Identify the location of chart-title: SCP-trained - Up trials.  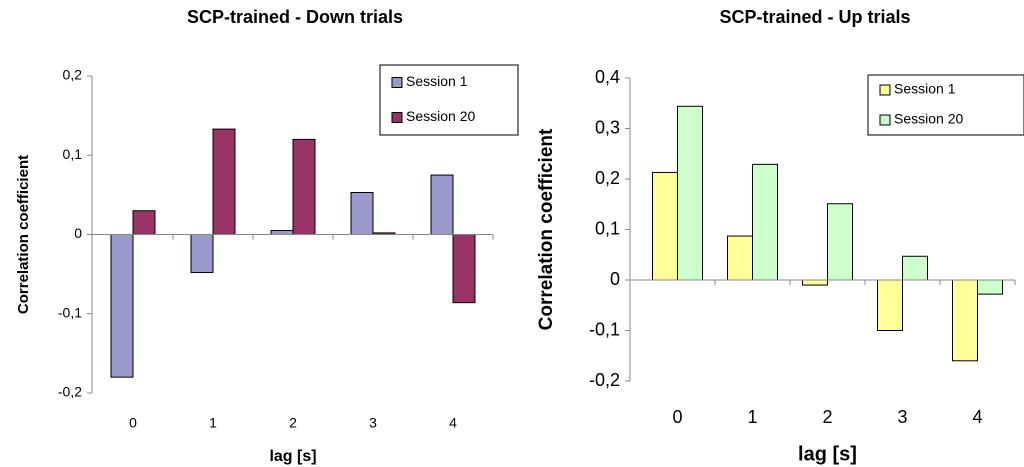
(814, 17).